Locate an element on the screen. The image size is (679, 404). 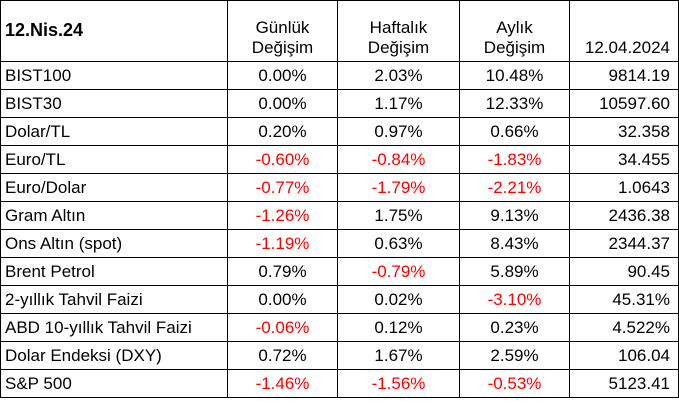
monthly-change-cell: 9.13% is located at coordinates (514, 215).